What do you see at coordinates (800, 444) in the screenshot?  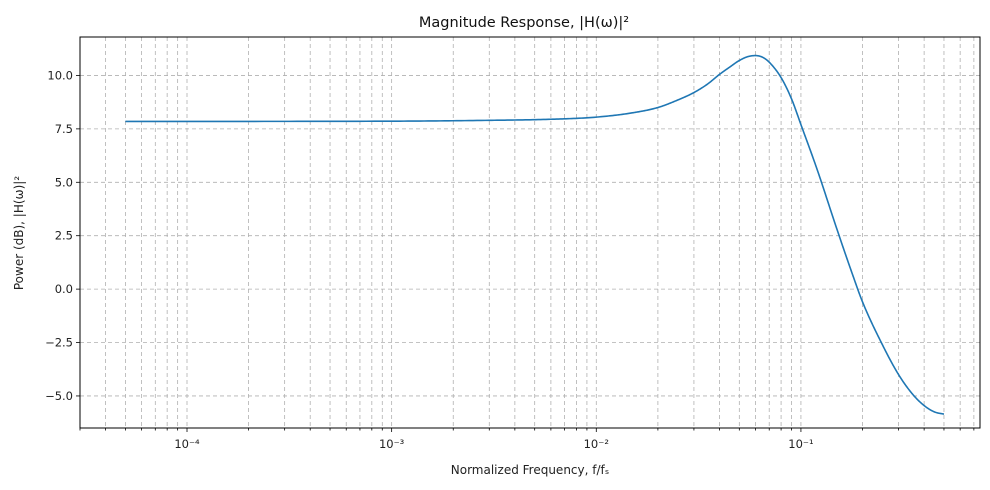 I see `x-tick-label: 10⁻¹` at bounding box center [800, 444].